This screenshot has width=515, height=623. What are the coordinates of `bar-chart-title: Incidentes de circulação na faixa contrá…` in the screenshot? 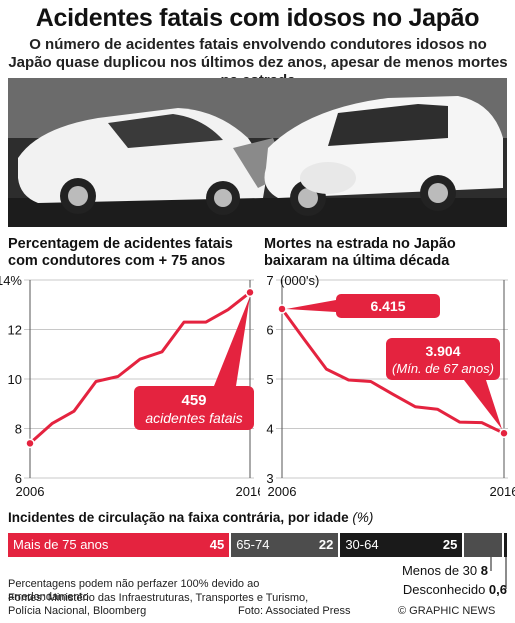 It's located at (190, 517).